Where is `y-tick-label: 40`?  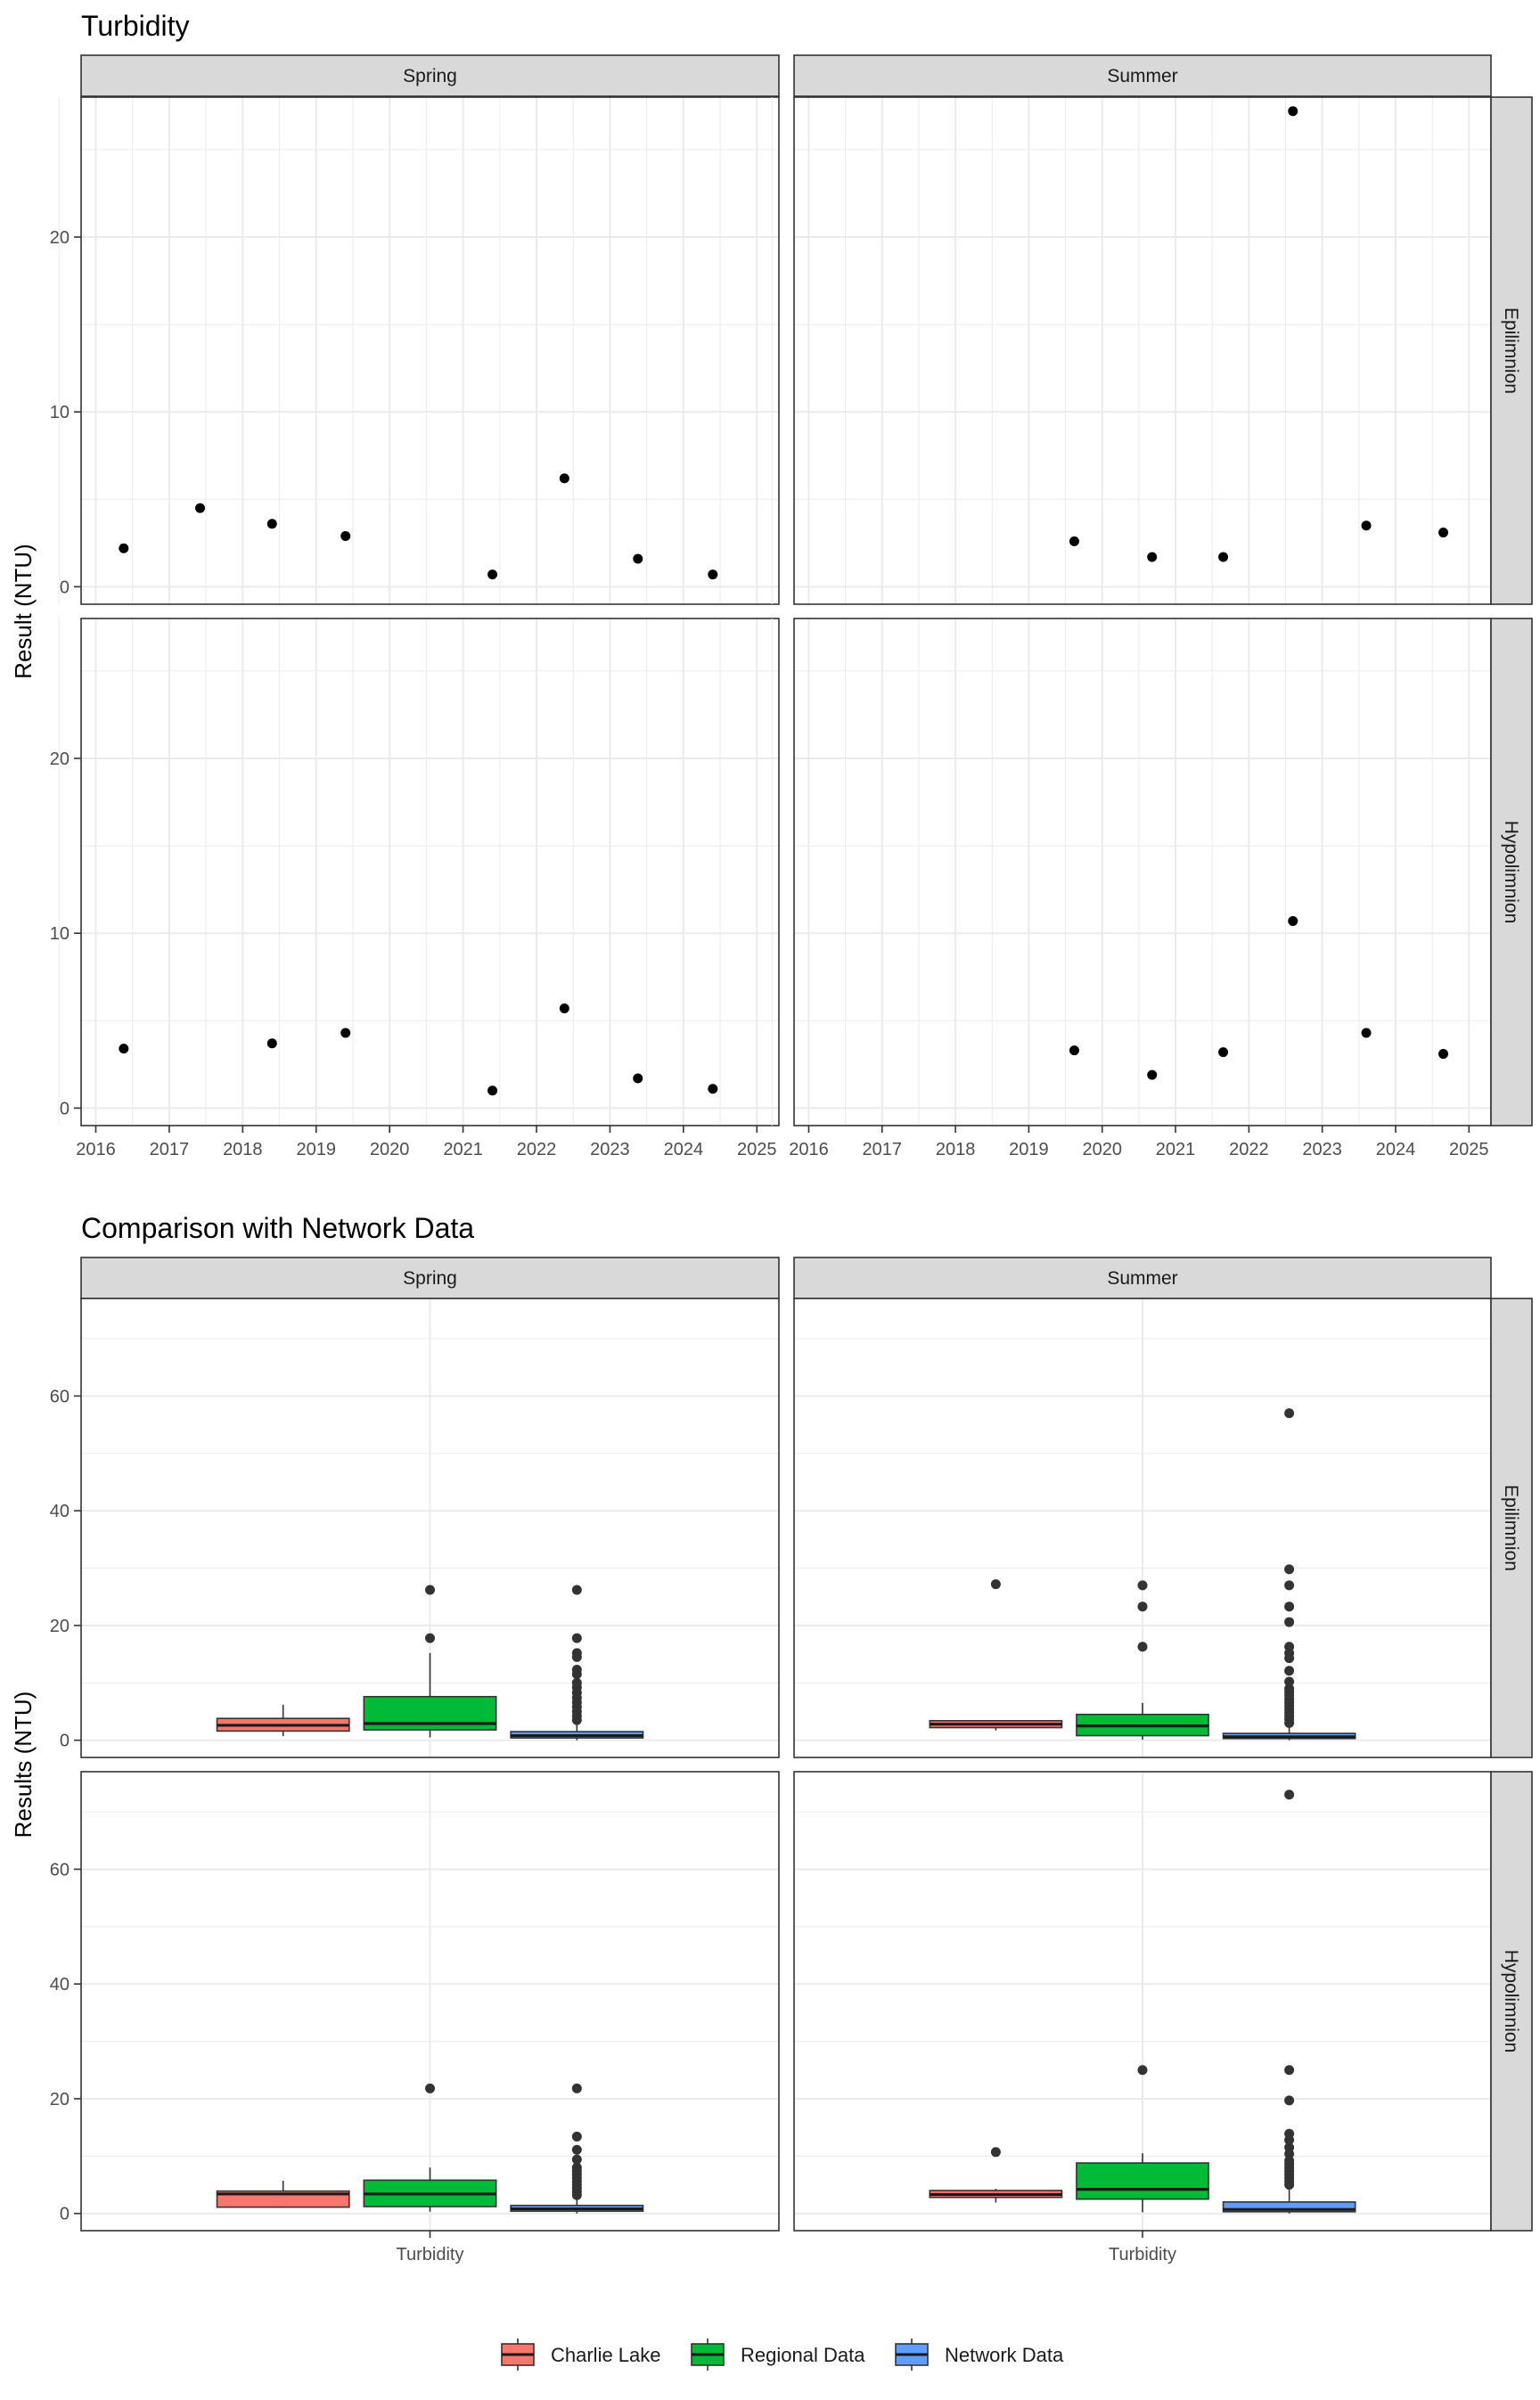 y-tick-label: 40 is located at coordinates (60, 1985).